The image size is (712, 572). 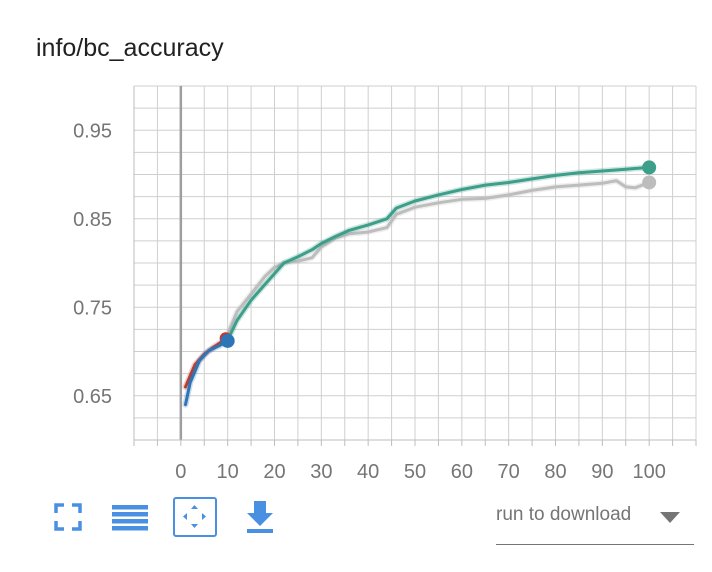 I want to click on fullscreen-icon, so click(x=68, y=517).